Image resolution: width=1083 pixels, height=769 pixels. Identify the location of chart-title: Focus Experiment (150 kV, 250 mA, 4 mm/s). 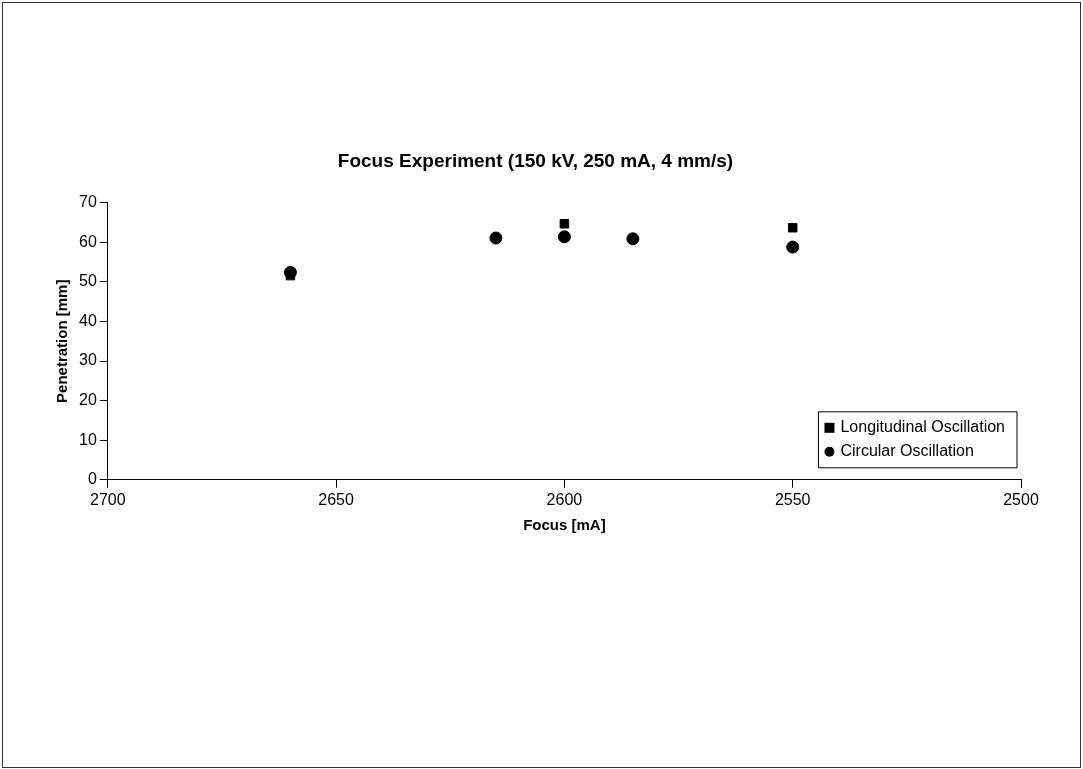
(535, 160).